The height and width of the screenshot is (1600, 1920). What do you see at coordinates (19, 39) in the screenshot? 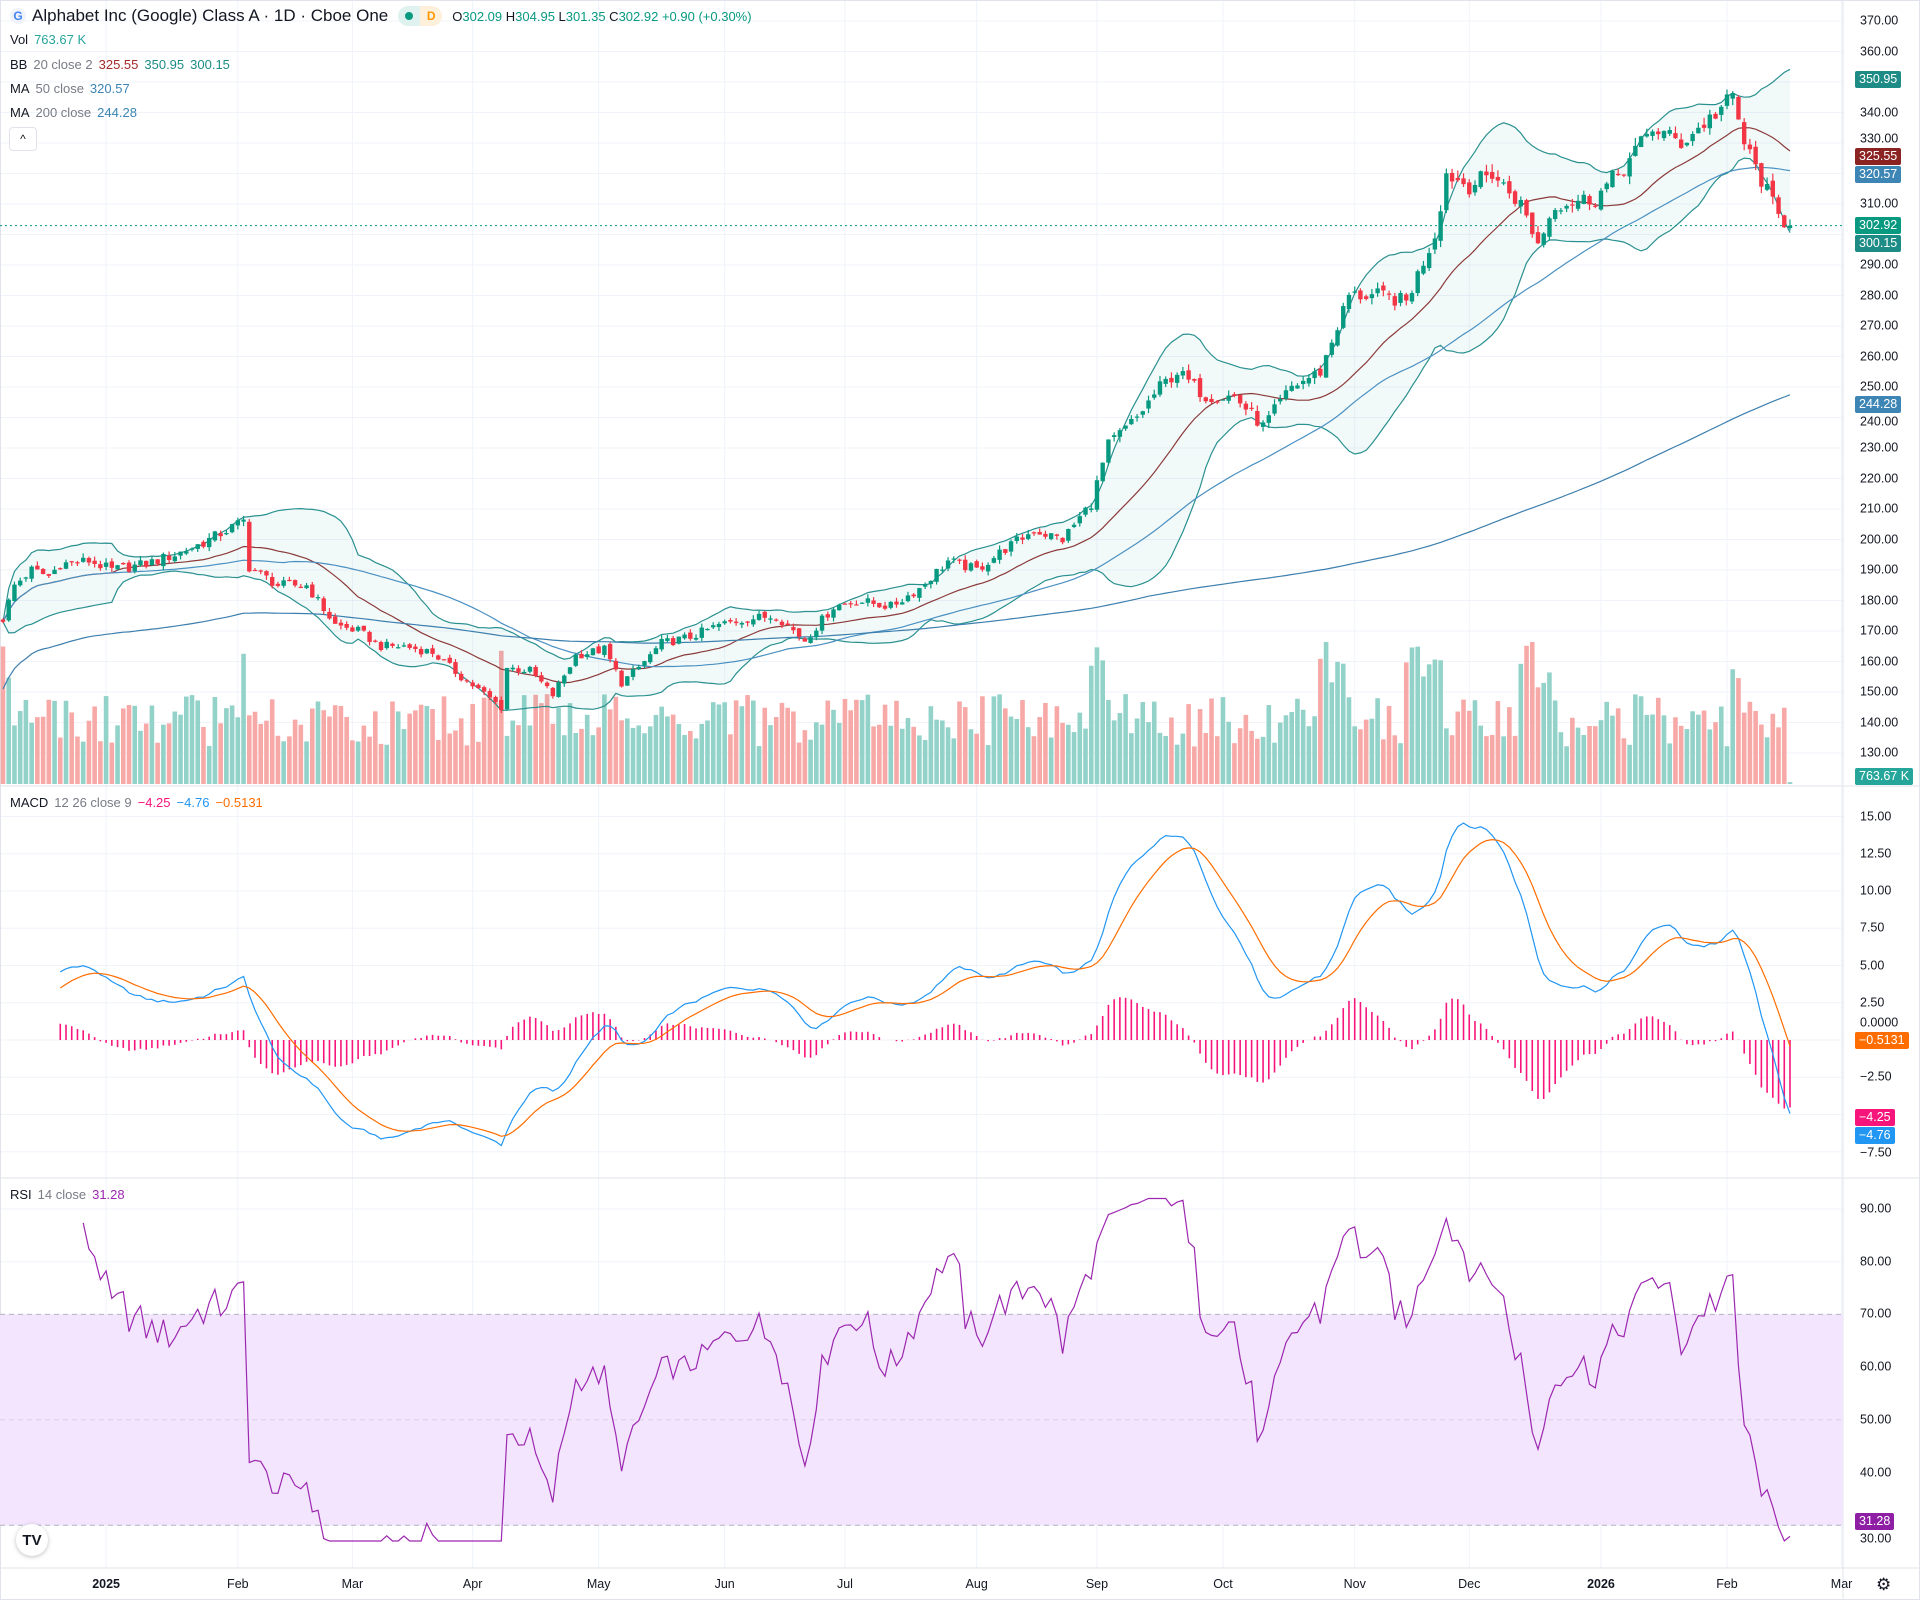
I see `volume-name: Vol` at bounding box center [19, 39].